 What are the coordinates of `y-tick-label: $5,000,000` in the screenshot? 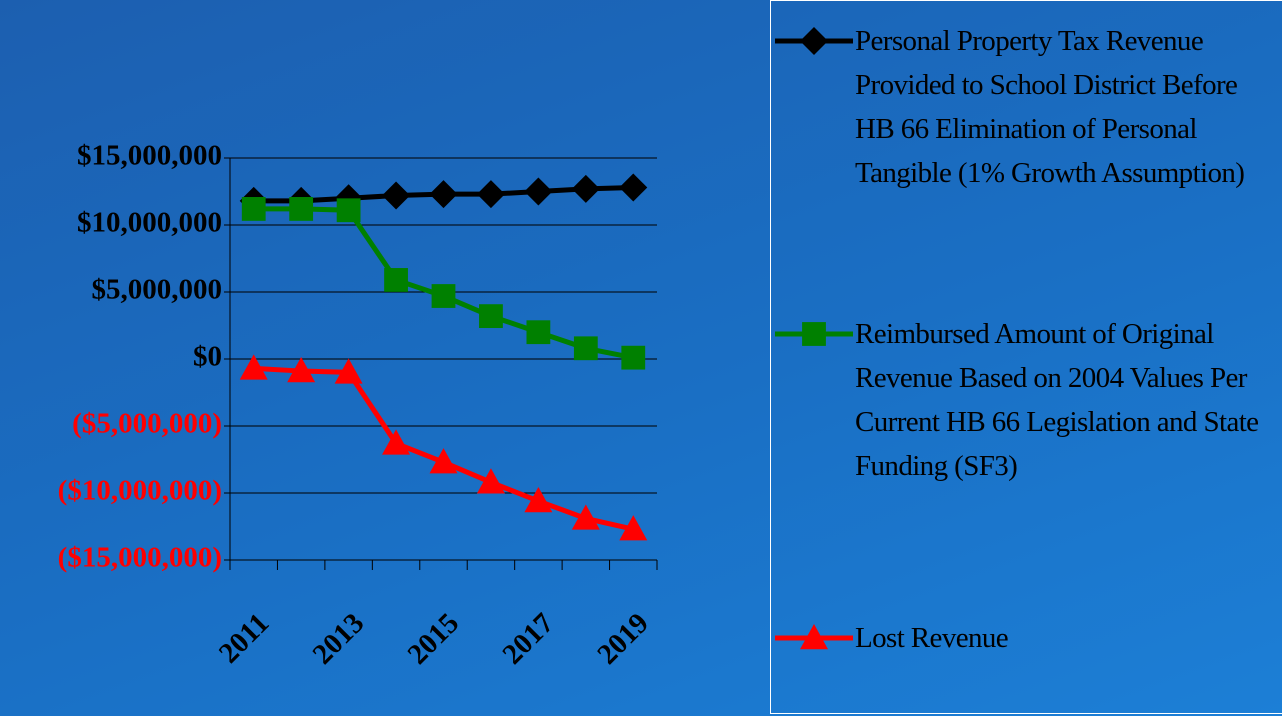 It's located at (157, 290).